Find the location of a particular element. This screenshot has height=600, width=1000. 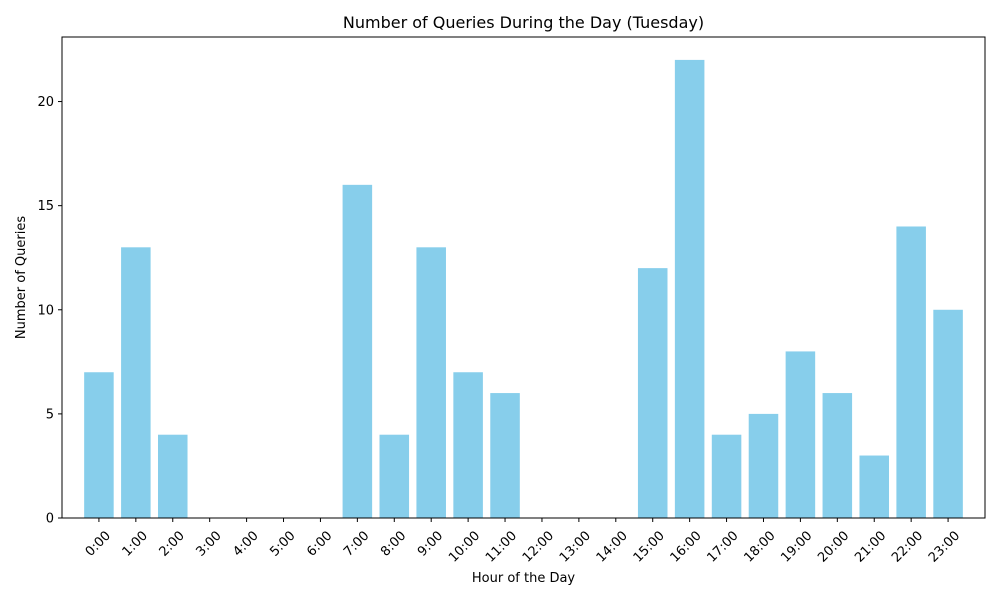

x-tick-label: 6:00 is located at coordinates (319, 543).